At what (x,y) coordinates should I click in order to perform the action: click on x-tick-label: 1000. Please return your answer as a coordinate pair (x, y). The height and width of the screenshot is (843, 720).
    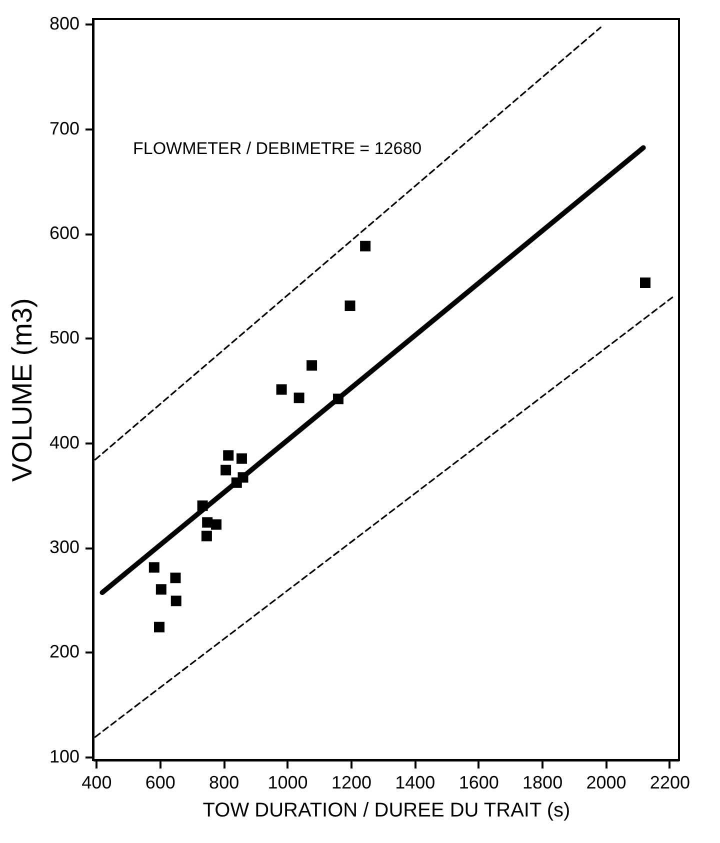
    Looking at the image, I should click on (288, 782).